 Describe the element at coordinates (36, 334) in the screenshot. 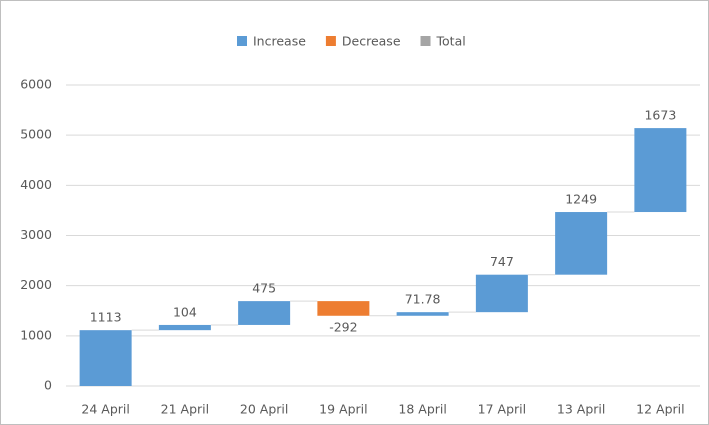

I see `y-tick-label: 1000` at that location.